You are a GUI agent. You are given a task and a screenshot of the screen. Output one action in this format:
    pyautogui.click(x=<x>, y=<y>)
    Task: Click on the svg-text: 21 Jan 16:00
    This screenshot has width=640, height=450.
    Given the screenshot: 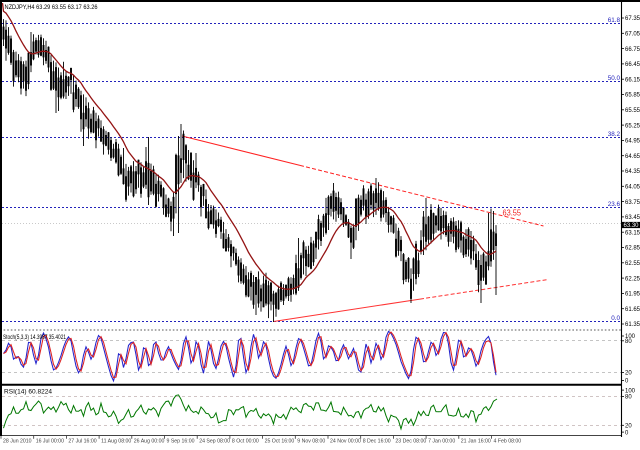 What is the action you would take?
    pyautogui.click(x=476, y=441)
    